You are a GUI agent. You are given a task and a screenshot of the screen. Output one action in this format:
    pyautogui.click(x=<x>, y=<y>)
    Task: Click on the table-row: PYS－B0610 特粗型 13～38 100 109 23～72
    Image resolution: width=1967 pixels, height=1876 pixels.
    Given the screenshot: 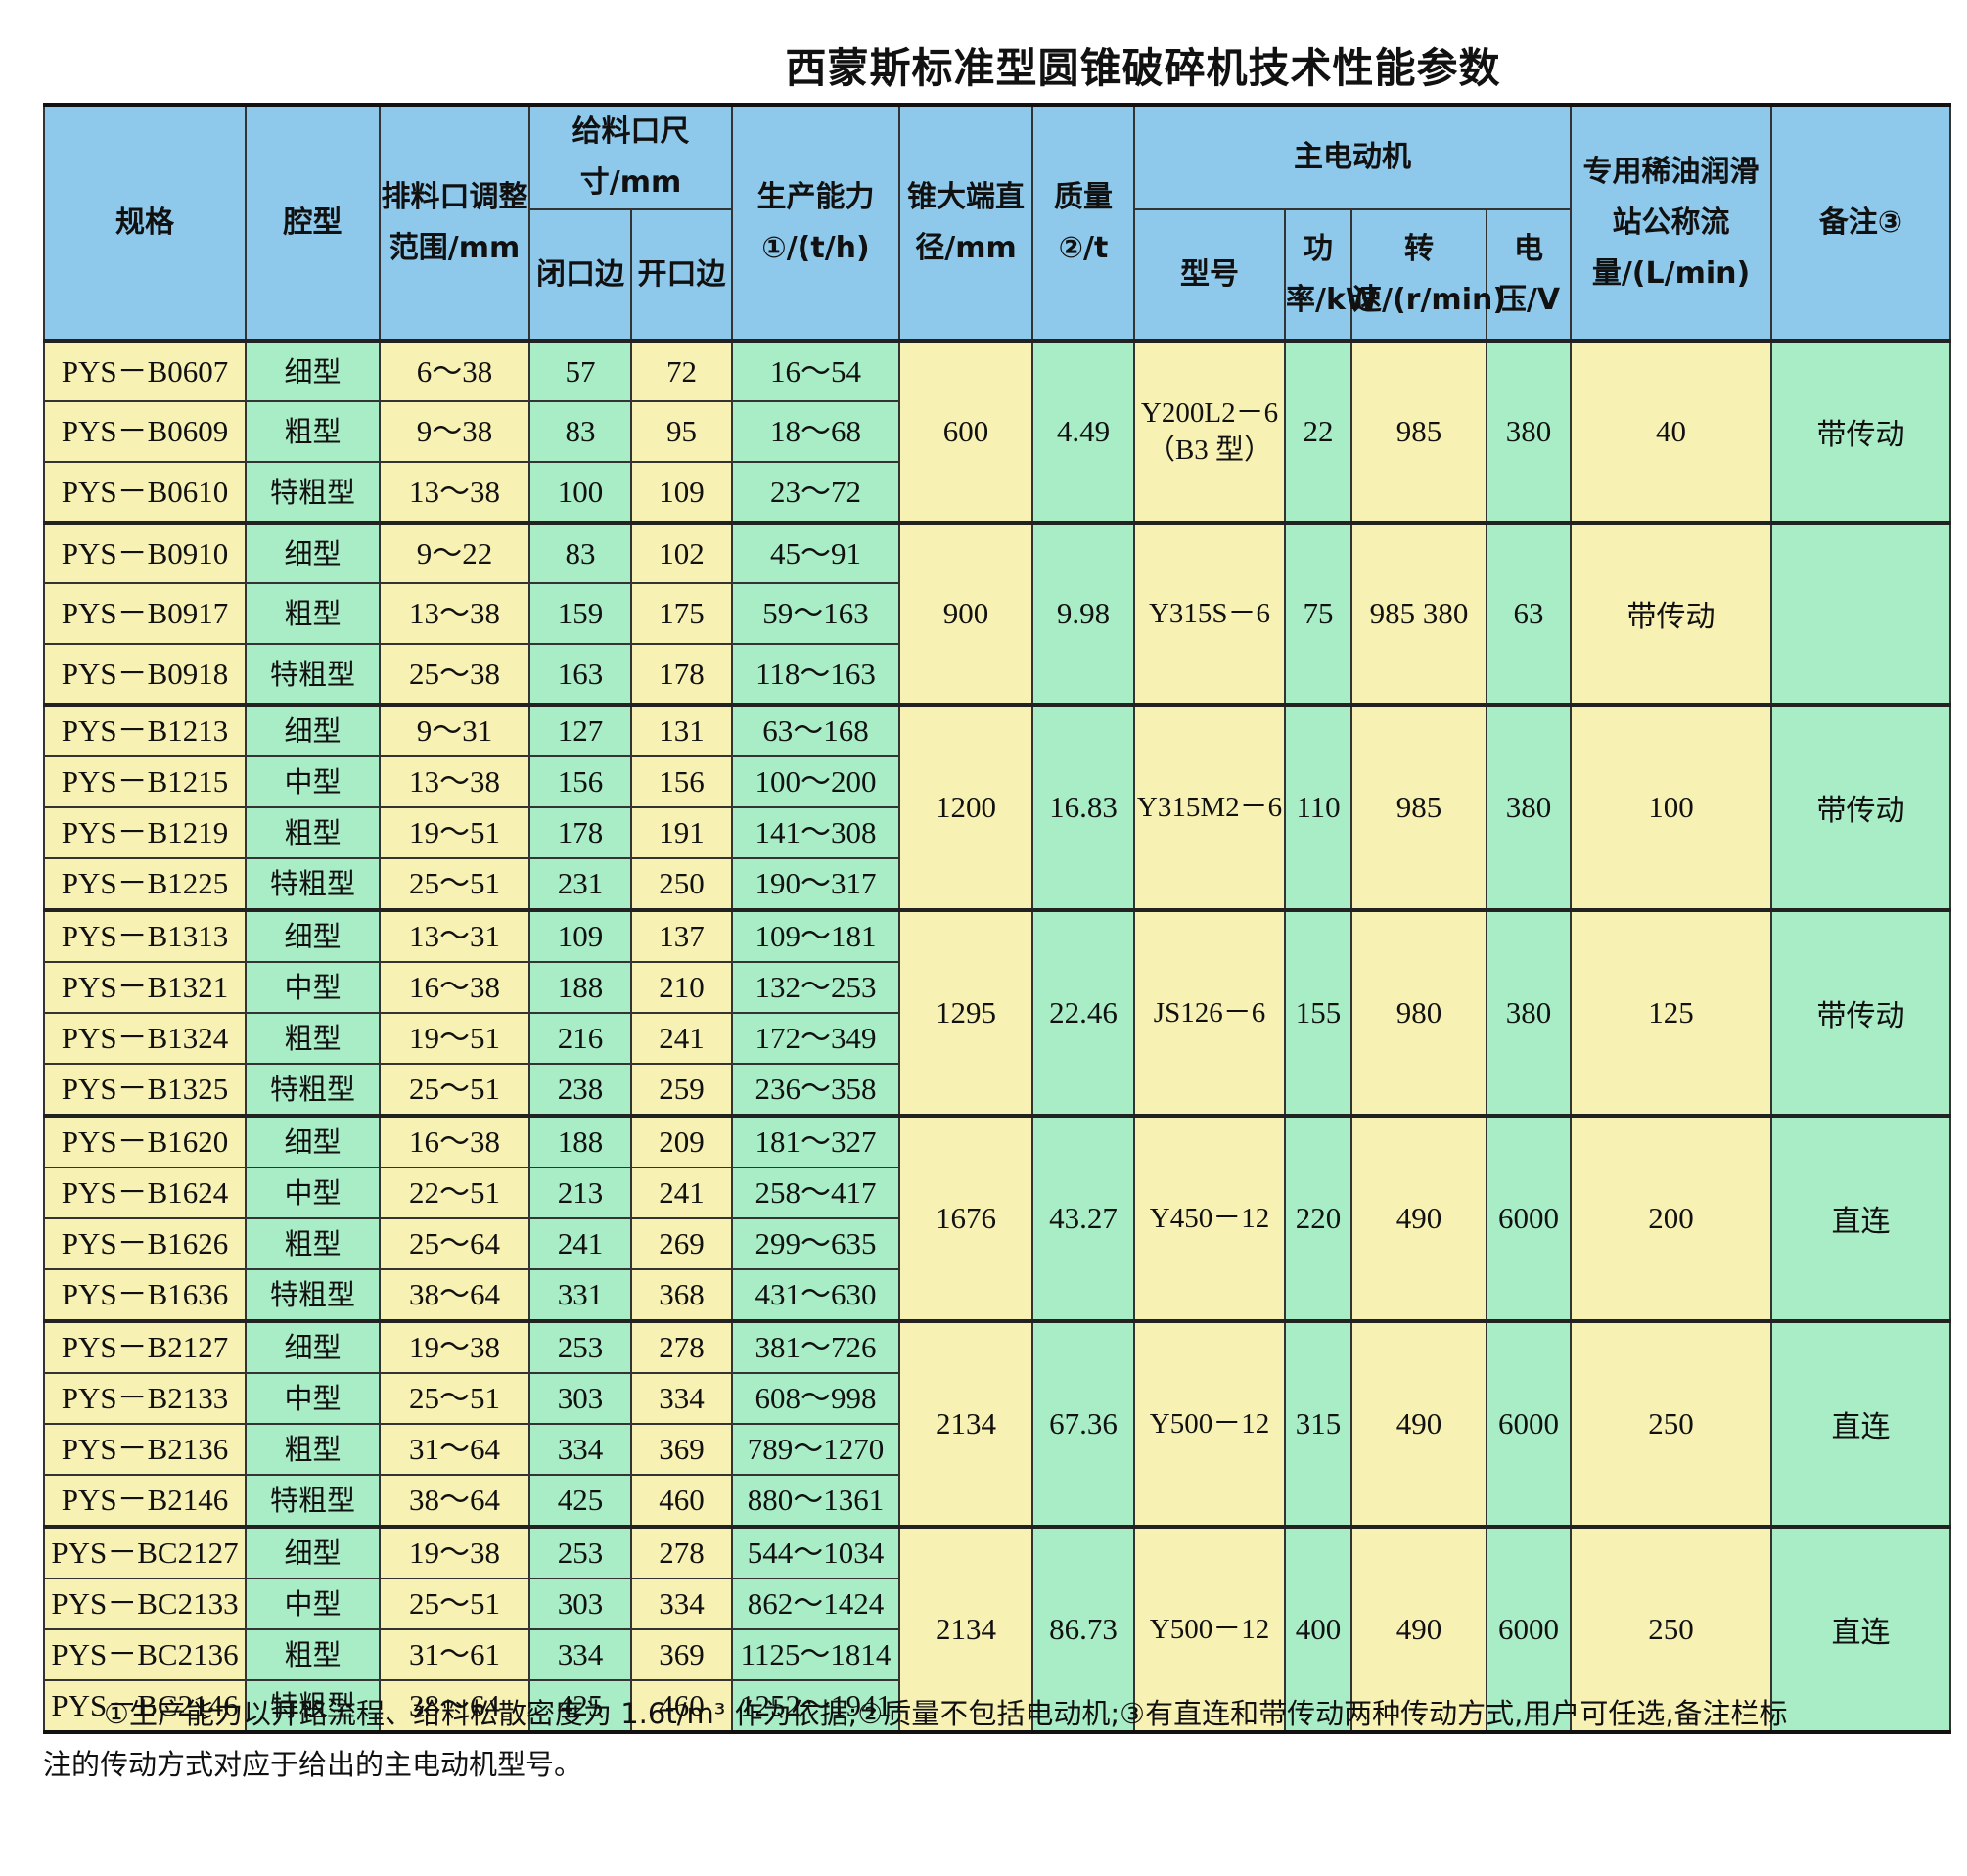 What is the action you would take?
    pyautogui.click(x=997, y=492)
    